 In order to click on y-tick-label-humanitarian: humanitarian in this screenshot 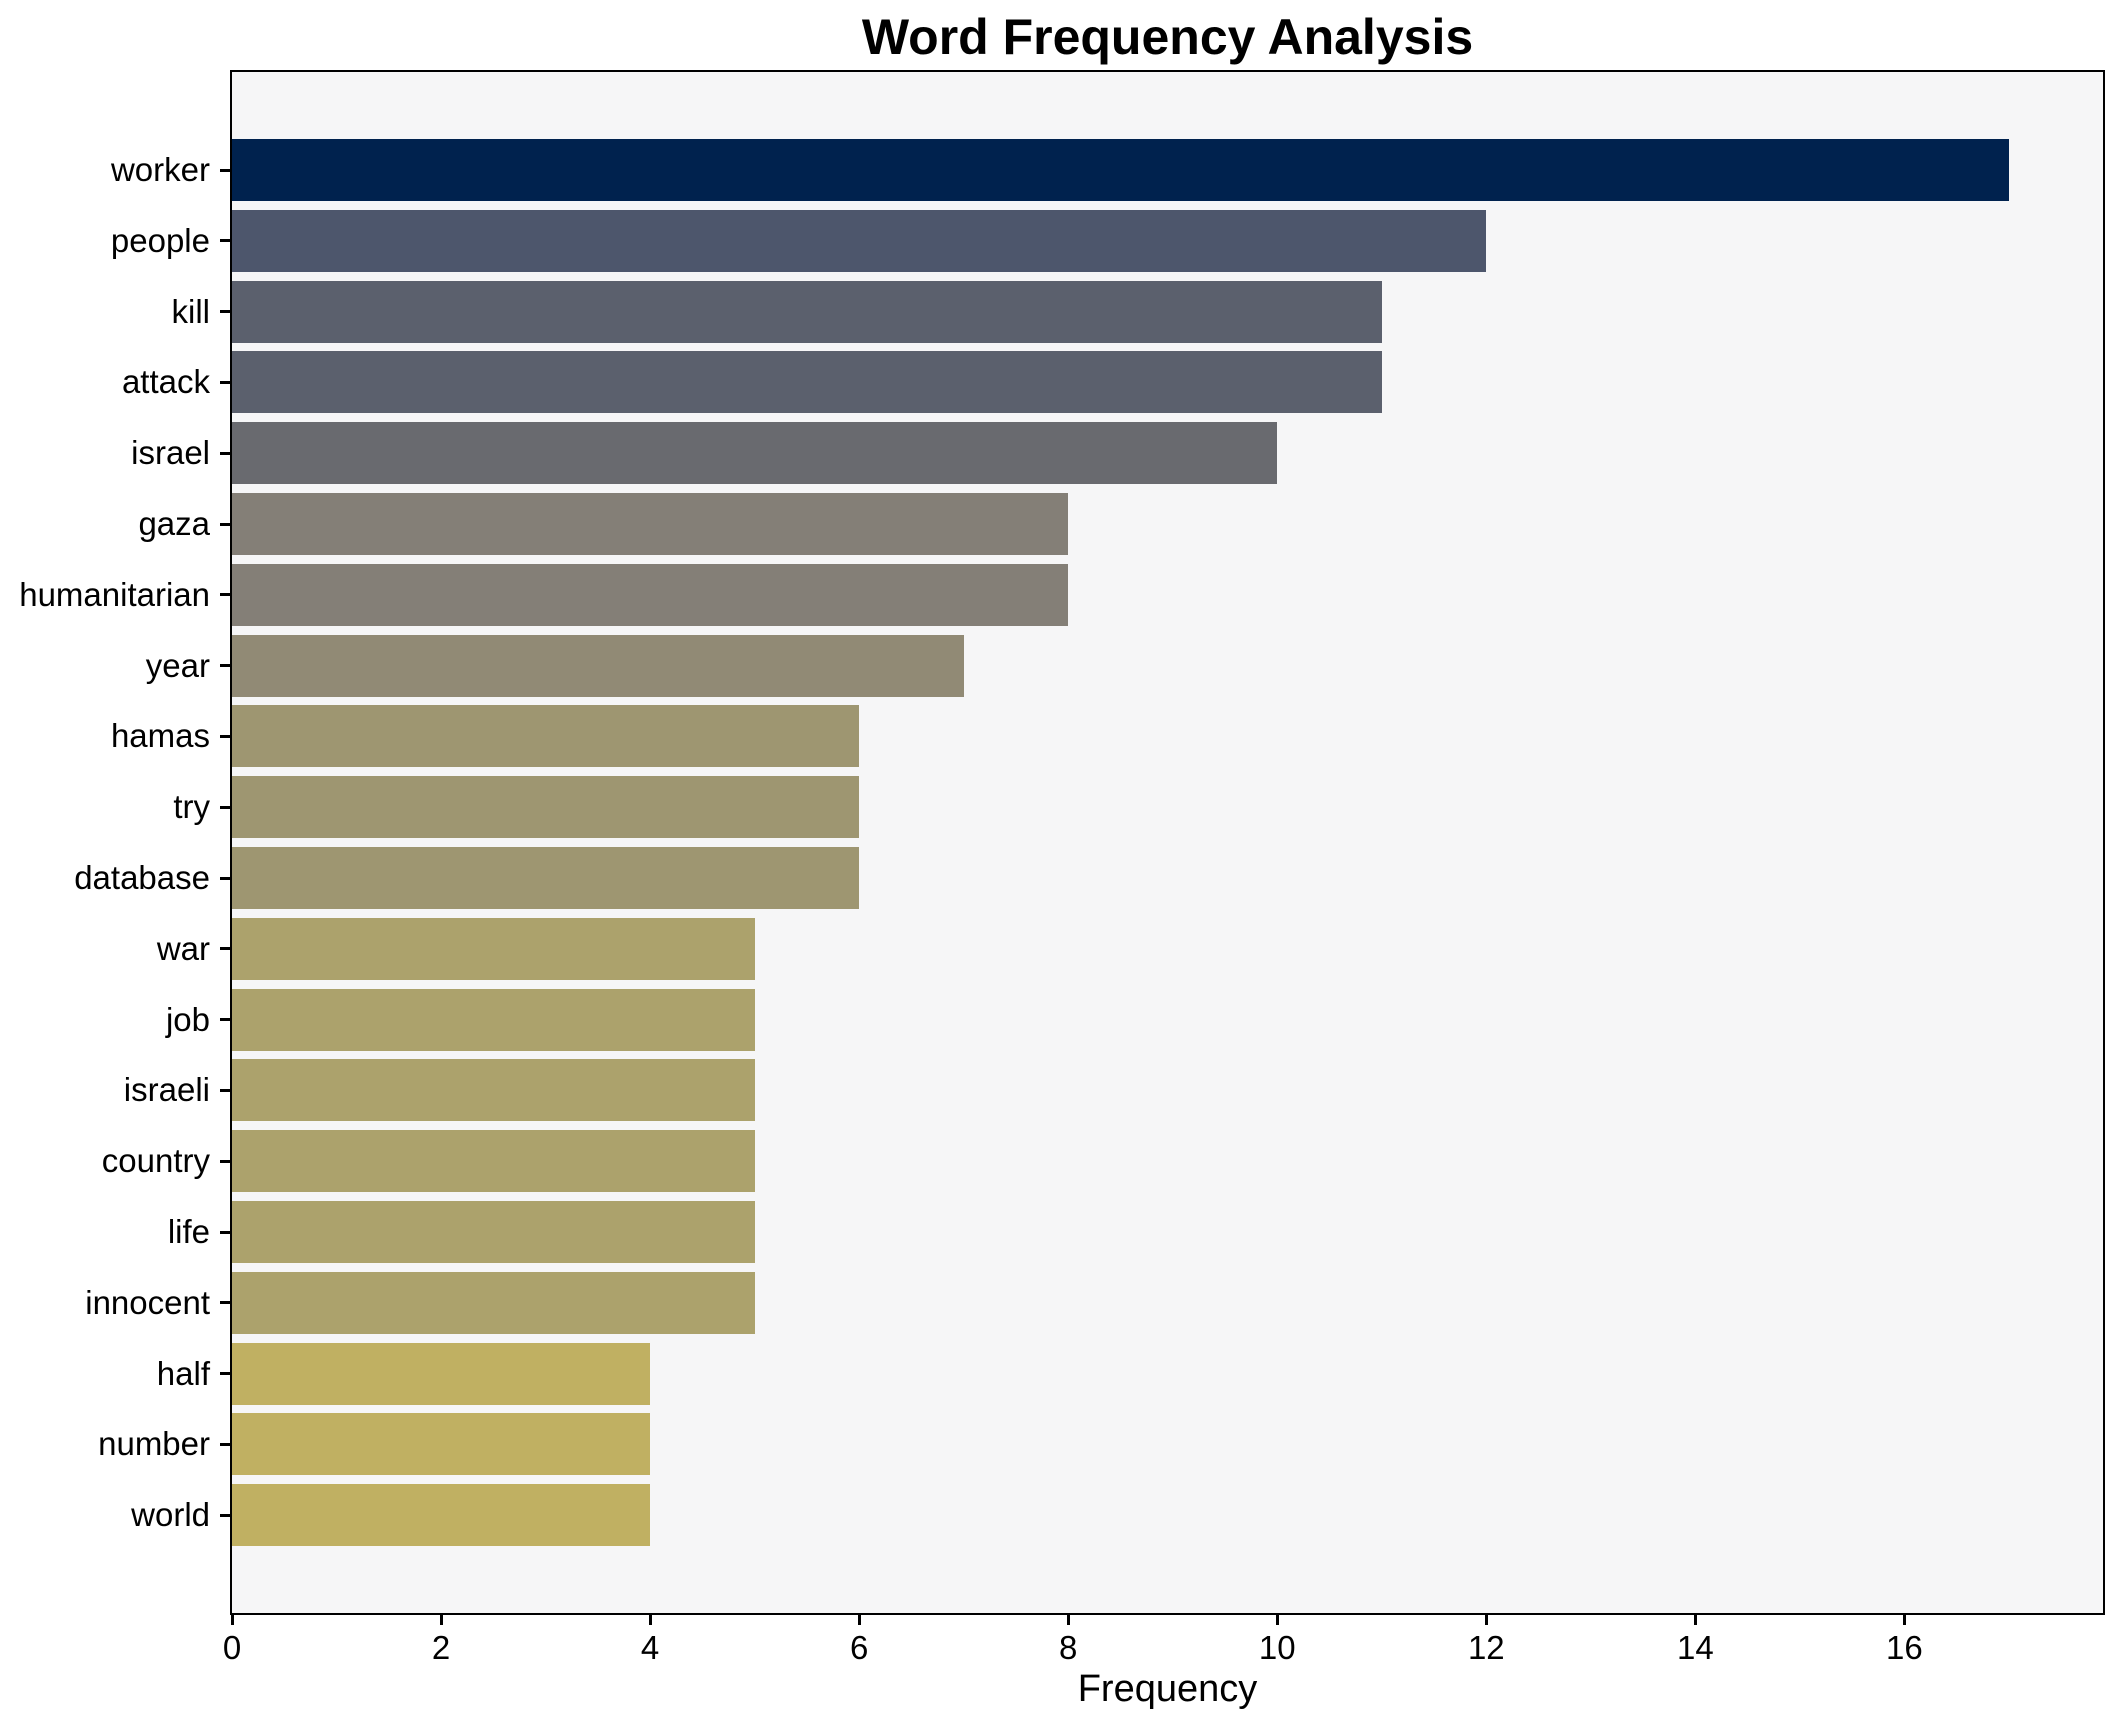, I will do `click(114, 594)`.